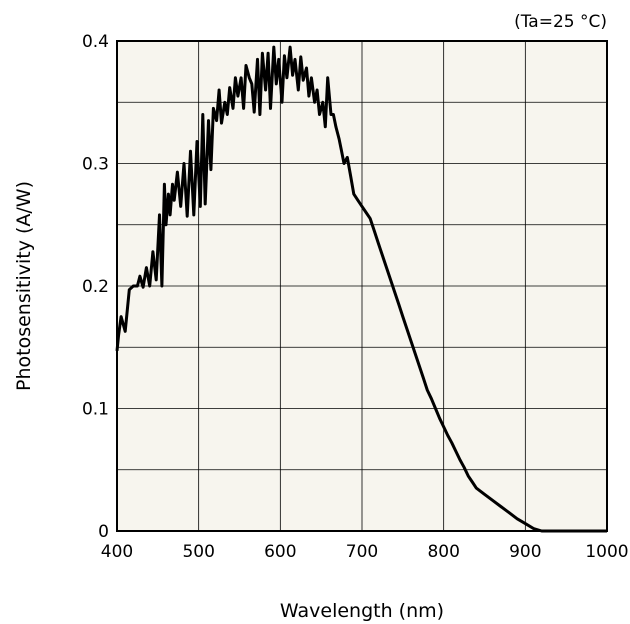 The image size is (630, 624). Describe the element at coordinates (560, 22) in the screenshot. I see `temperature-annotation: (Ta=25 °C)` at that location.